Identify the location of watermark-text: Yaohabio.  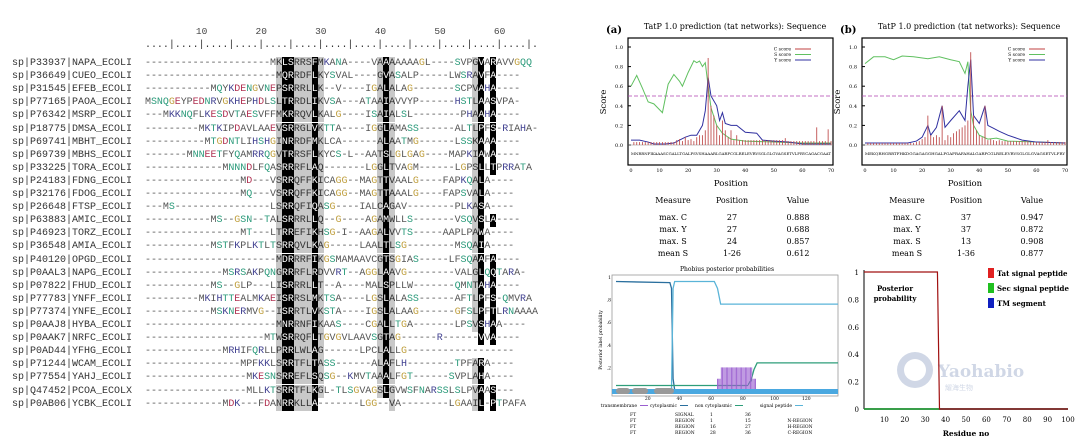
(980, 372).